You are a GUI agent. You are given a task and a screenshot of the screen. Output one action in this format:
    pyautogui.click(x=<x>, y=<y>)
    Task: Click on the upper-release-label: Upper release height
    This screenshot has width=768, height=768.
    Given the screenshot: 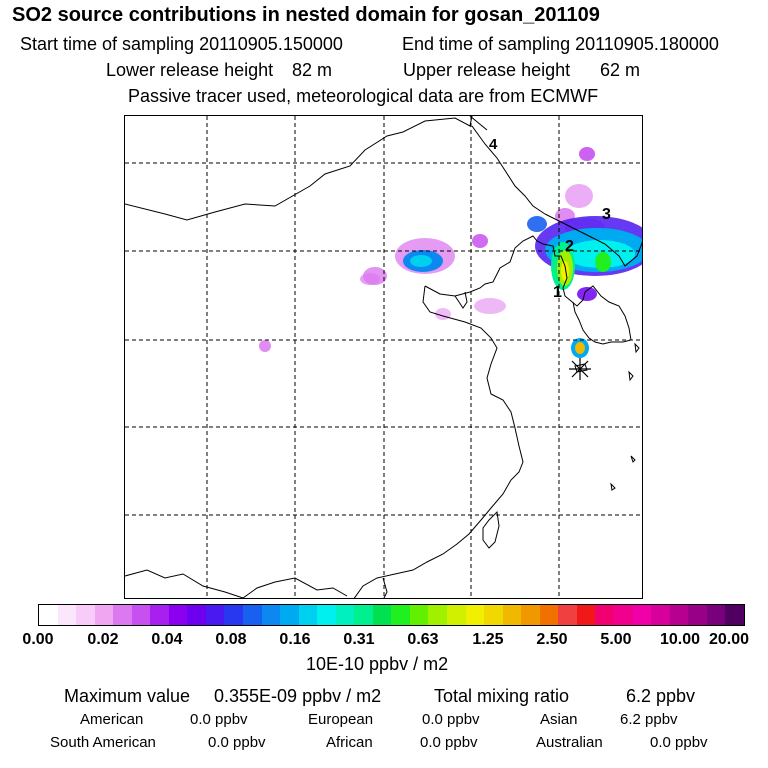 What is the action you would take?
    pyautogui.click(x=487, y=70)
    